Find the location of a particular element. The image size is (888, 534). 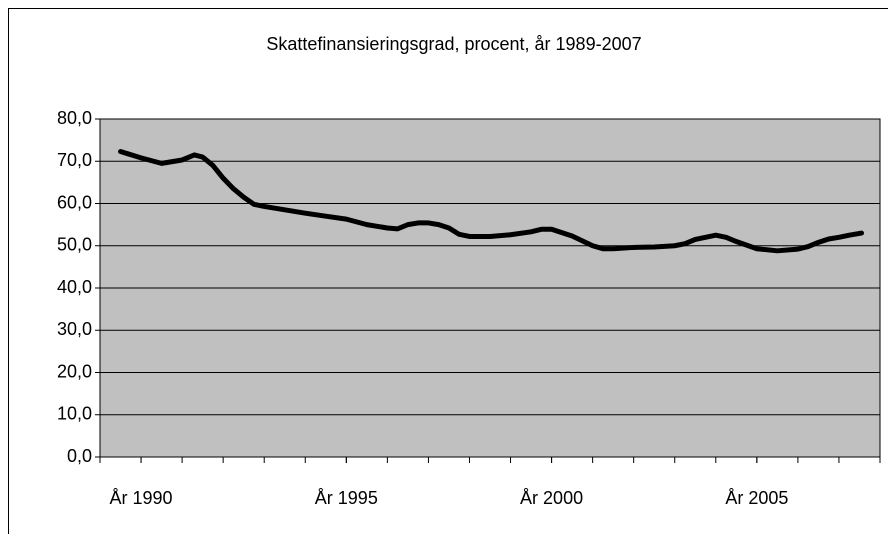

x-tick-label: År 1990 is located at coordinates (141, 498).